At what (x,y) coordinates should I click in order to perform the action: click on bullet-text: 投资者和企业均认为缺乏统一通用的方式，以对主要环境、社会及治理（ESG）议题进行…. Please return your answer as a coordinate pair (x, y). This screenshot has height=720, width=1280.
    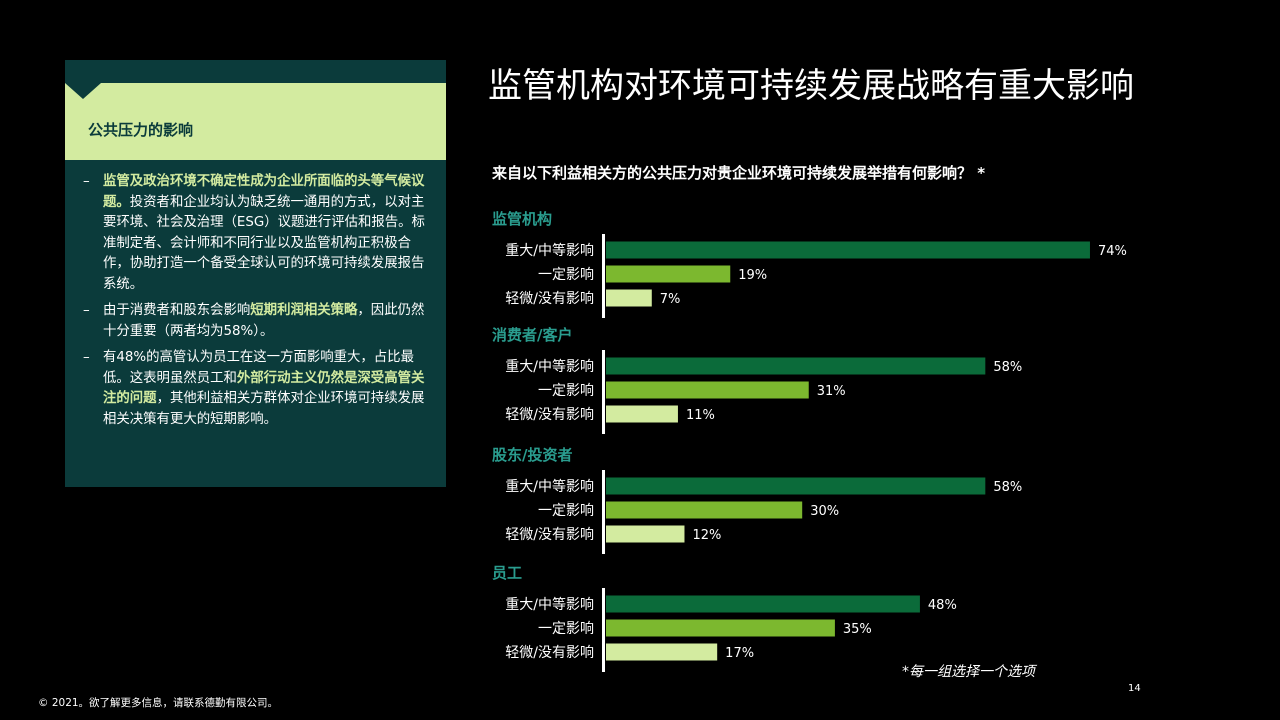
    Looking at the image, I should click on (264, 243).